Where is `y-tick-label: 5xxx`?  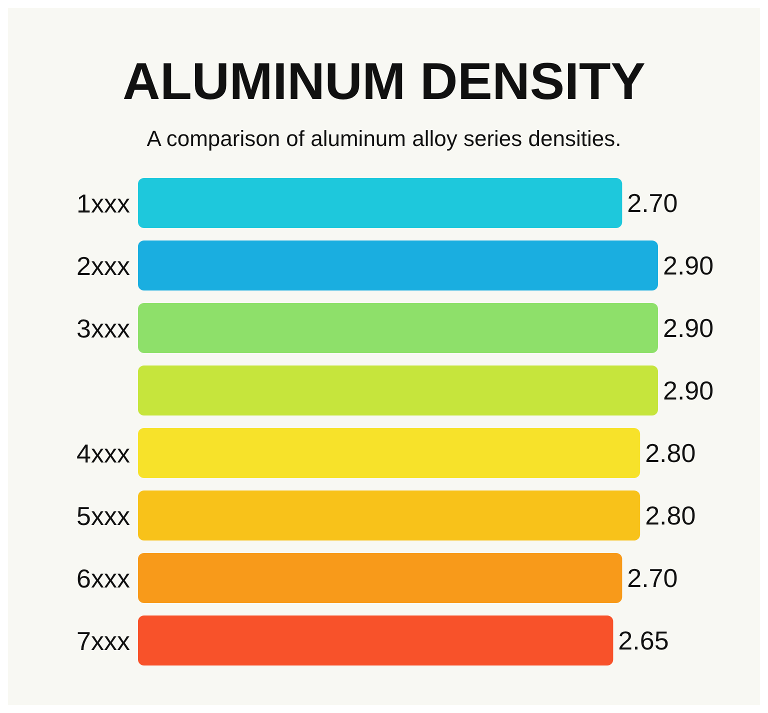
y-tick-label: 5xxx is located at coordinates (103, 515).